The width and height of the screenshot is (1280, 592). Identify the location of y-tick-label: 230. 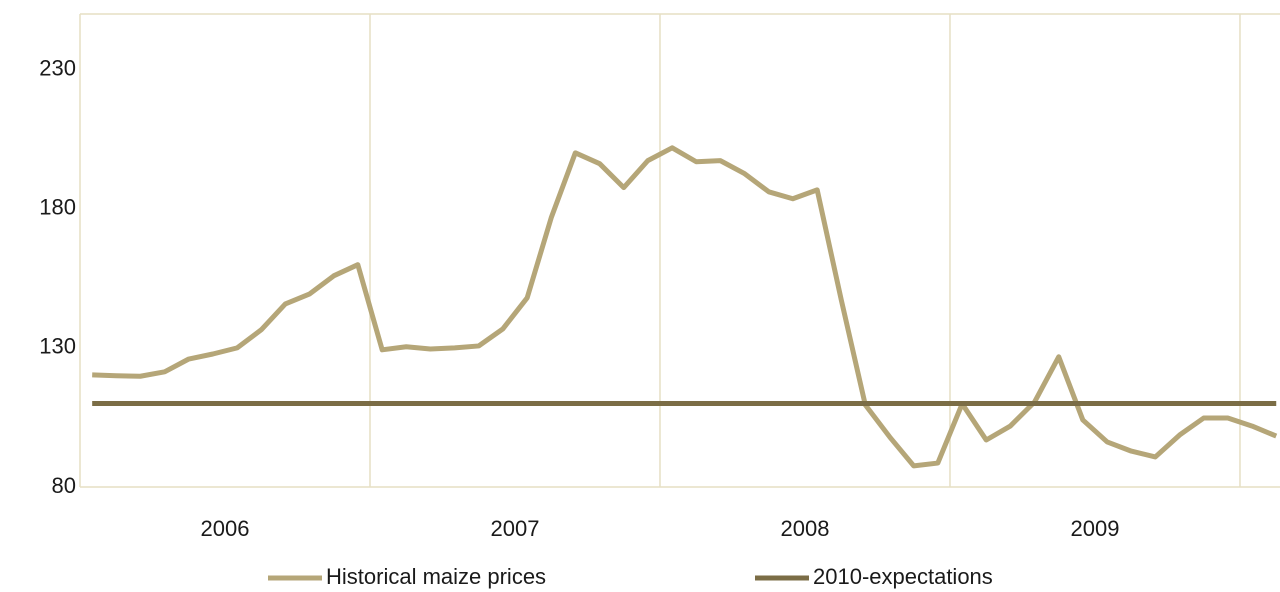
(57, 67).